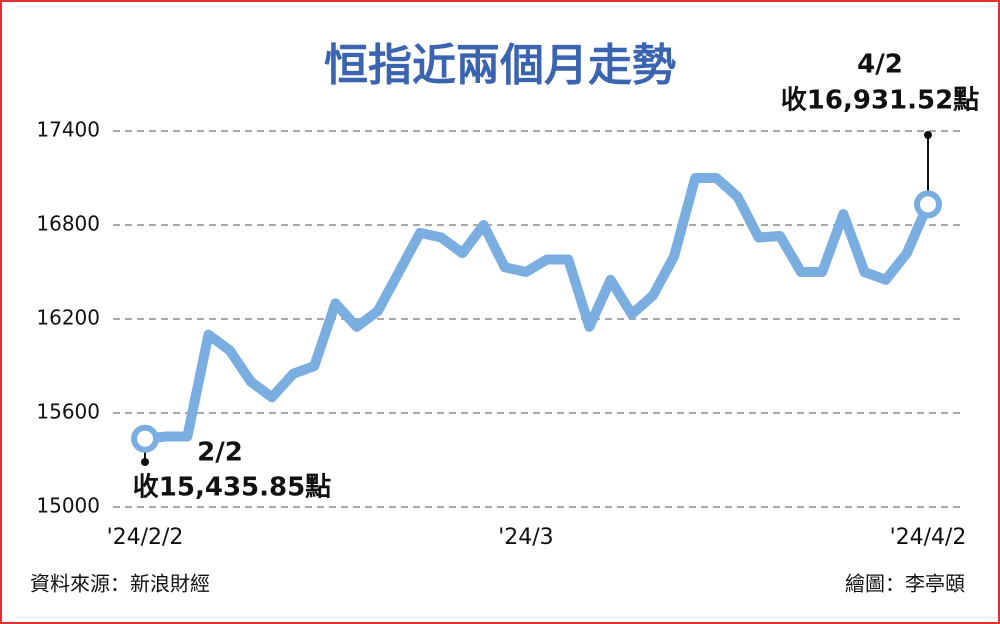  I want to click on y-tick-label: 15600, so click(68, 412).